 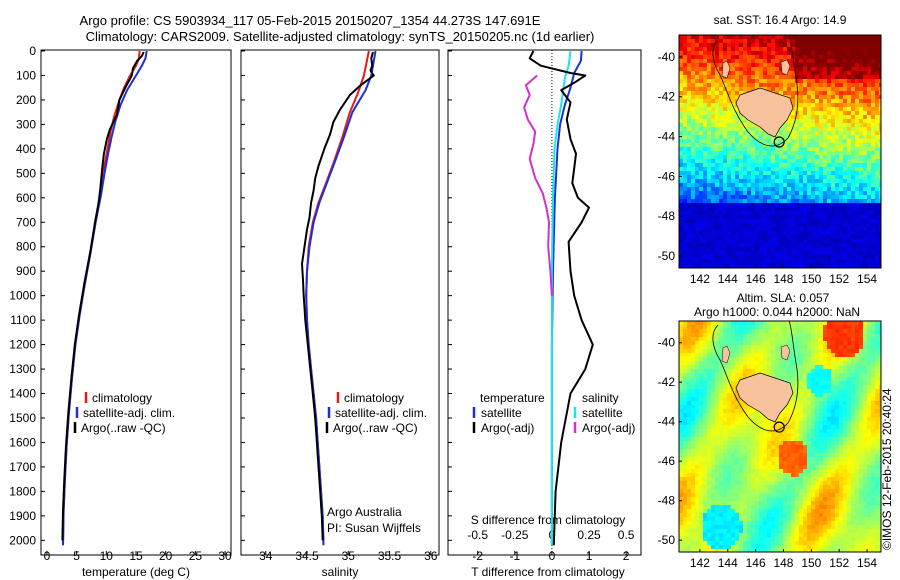 I want to click on sst-map-land, so click(x=755, y=91).